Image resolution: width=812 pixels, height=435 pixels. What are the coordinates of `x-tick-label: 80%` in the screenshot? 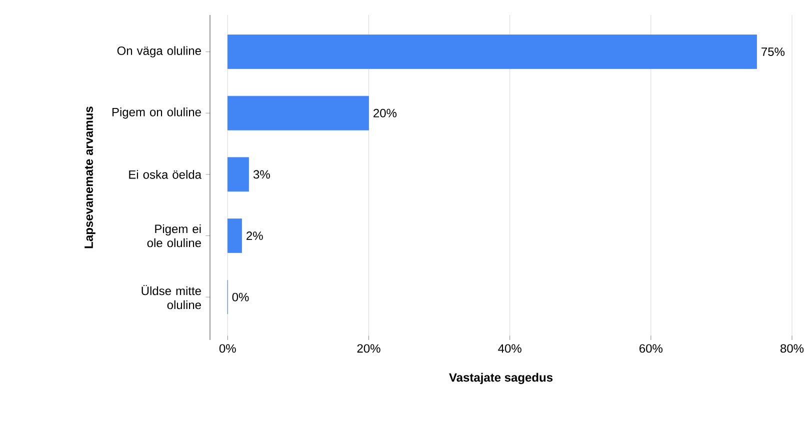 It's located at (792, 348).